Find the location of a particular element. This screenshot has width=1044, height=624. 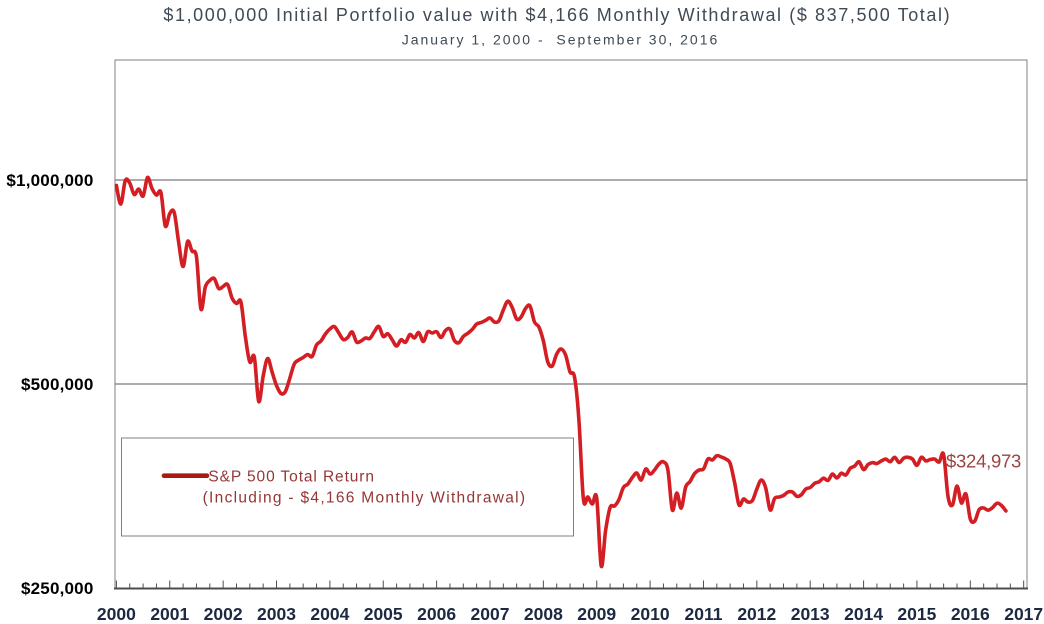

svg-text: 2003 is located at coordinates (276, 614).